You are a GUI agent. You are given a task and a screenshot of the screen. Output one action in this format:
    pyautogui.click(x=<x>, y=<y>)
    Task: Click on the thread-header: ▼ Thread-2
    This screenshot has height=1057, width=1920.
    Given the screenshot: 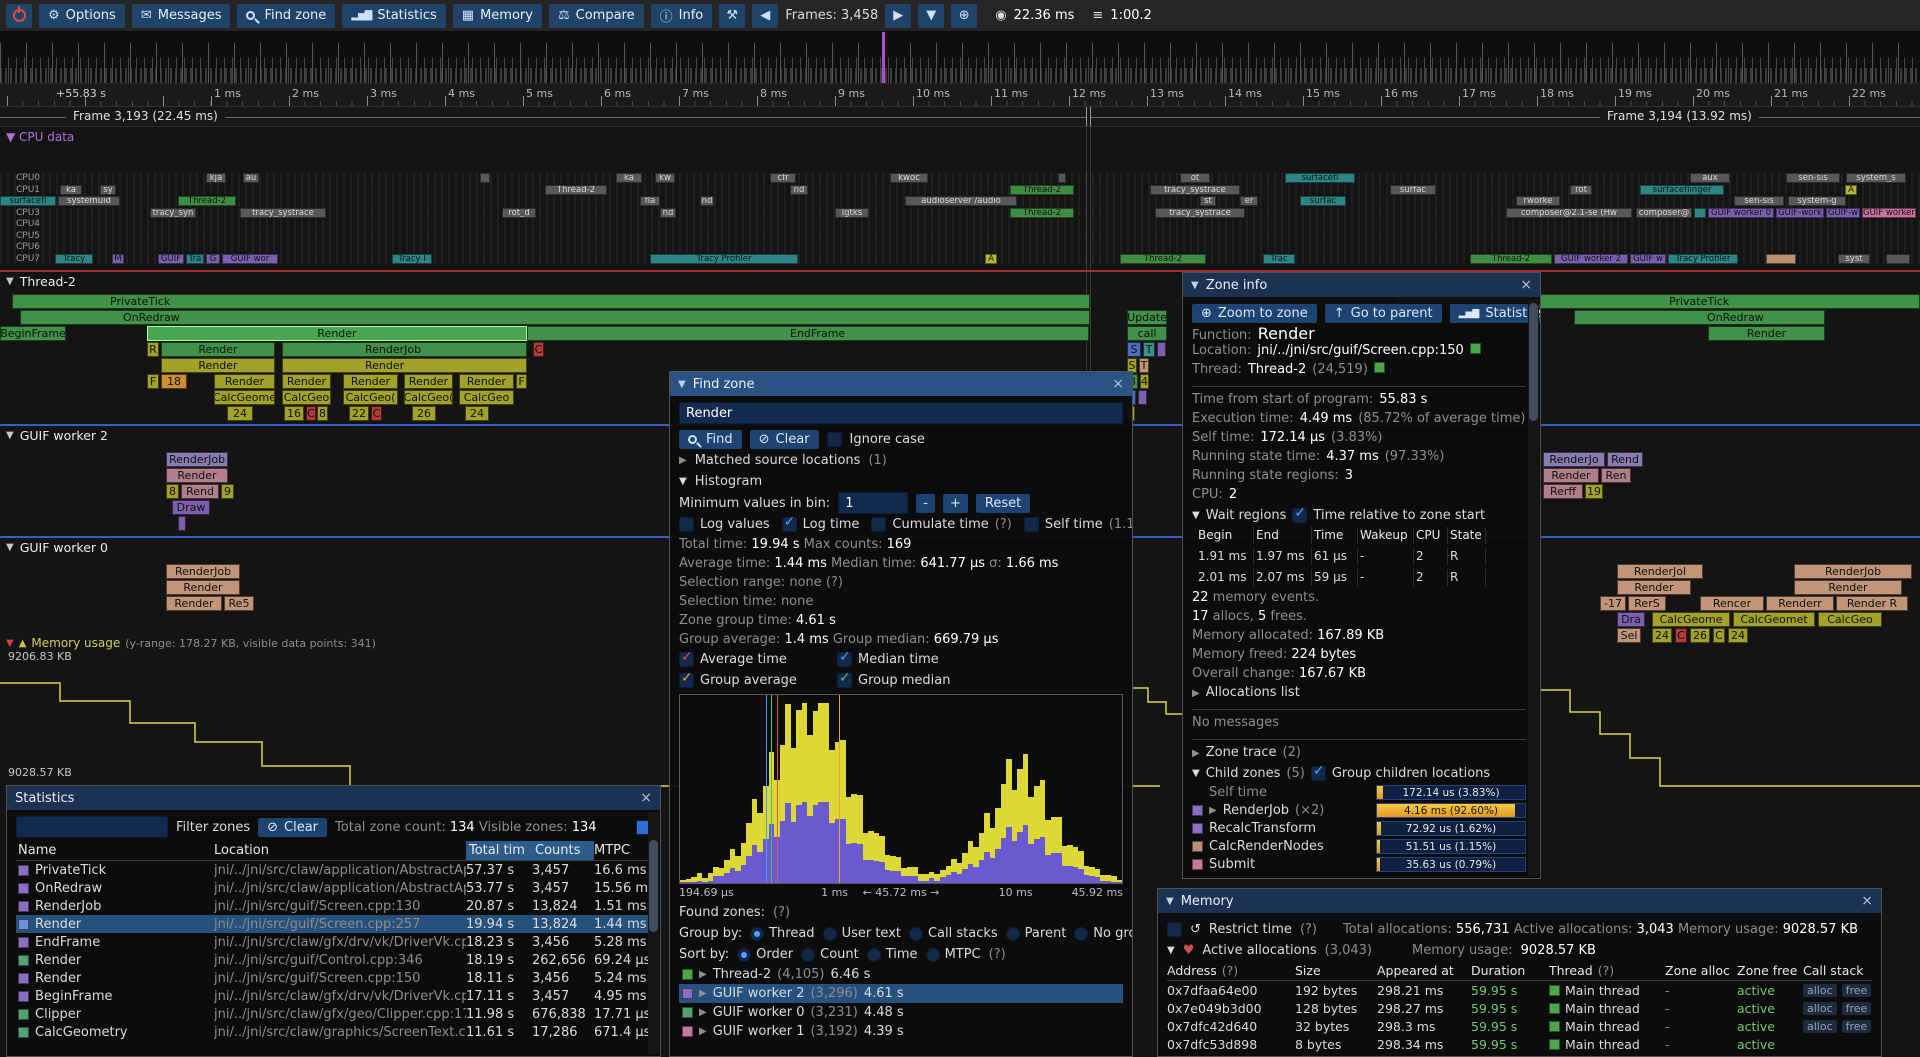 What is the action you would take?
    pyautogui.click(x=41, y=281)
    